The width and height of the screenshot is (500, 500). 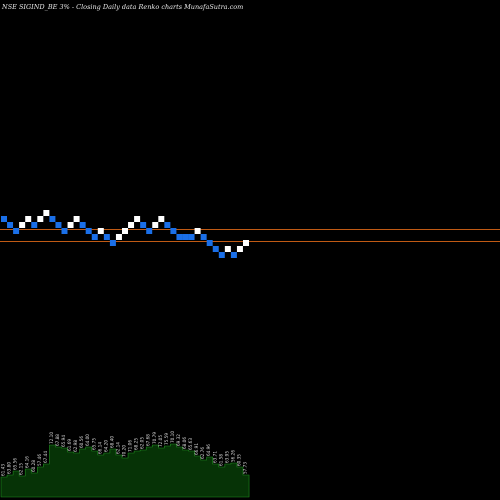 What do you see at coordinates (125, 470) in the screenshot?
I see `volume-area` at bounding box center [125, 470].